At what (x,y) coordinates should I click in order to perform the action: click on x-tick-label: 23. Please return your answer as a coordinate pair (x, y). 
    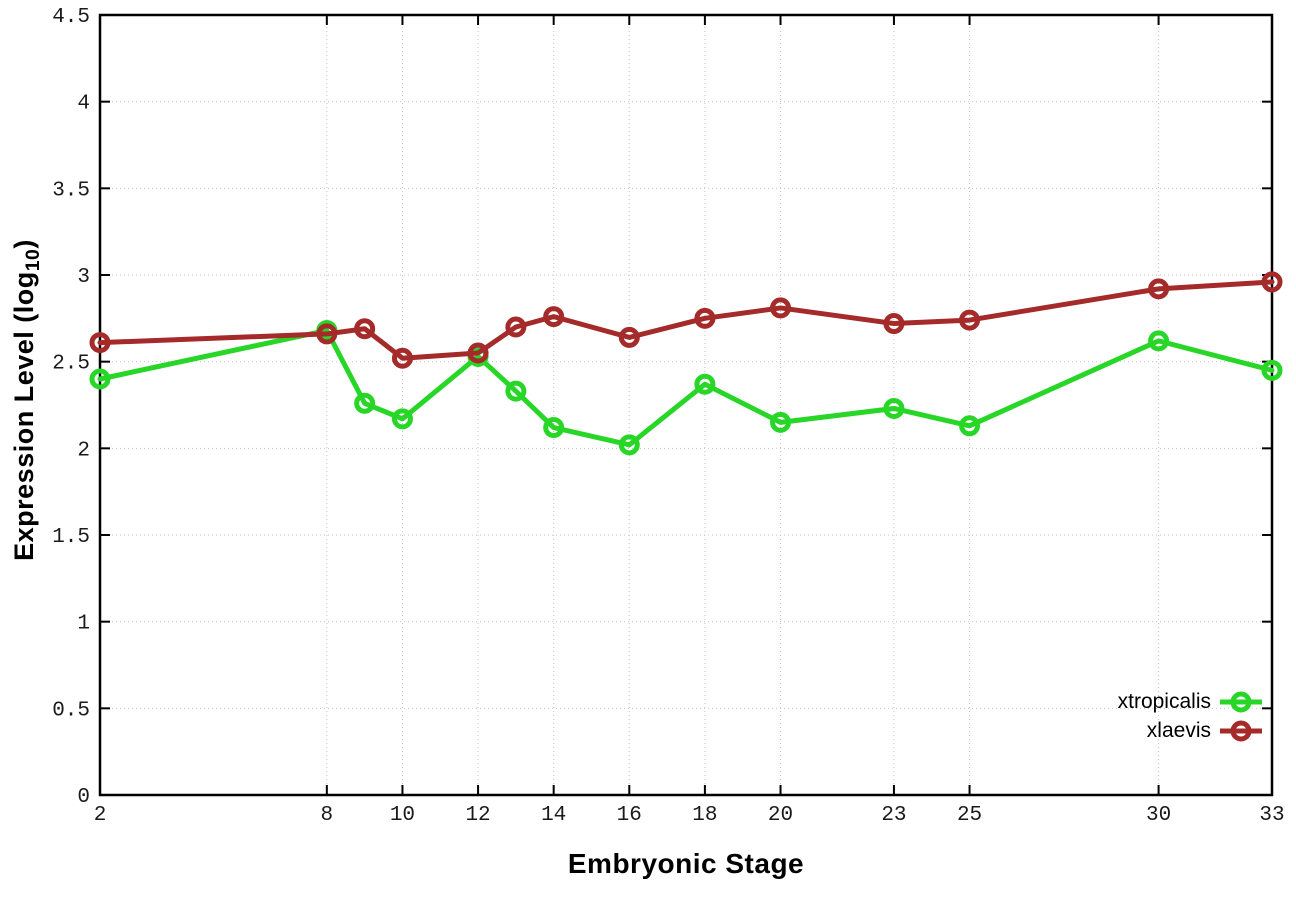
    Looking at the image, I should click on (893, 815).